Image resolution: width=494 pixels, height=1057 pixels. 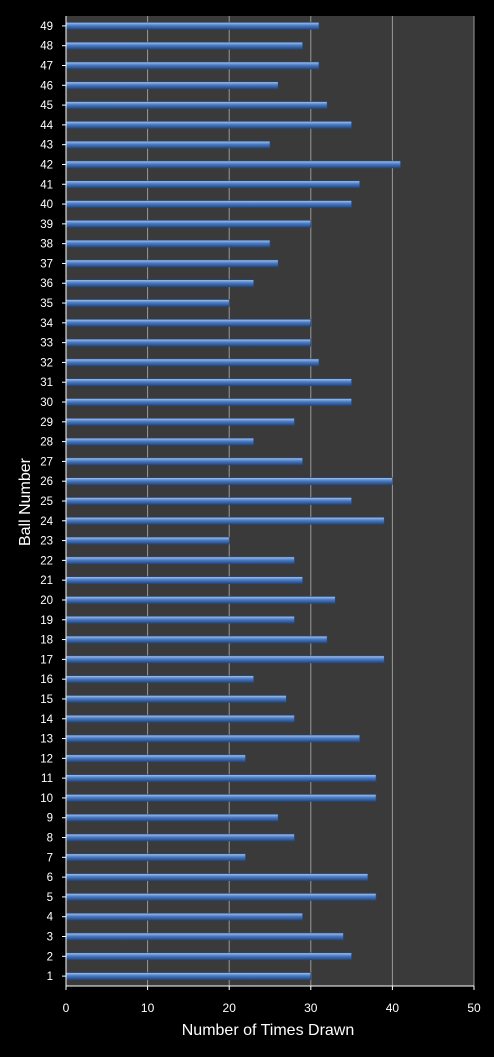 What do you see at coordinates (46, 403) in the screenshot?
I see `y-tick-label: 30` at bounding box center [46, 403].